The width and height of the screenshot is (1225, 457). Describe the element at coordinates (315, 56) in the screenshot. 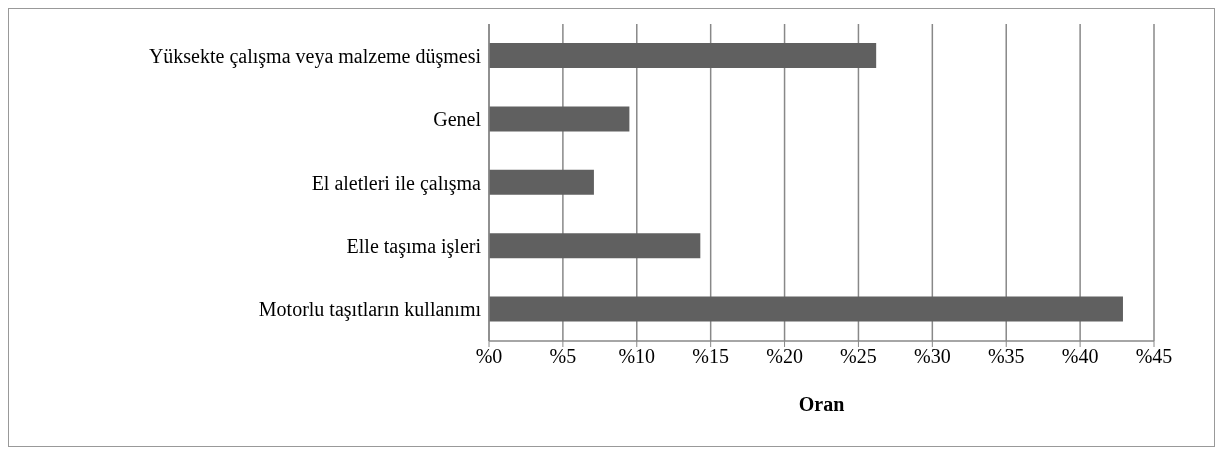

I see `y-tick-label: Yüksekte çalışma veya malzeme düşmesi` at that location.